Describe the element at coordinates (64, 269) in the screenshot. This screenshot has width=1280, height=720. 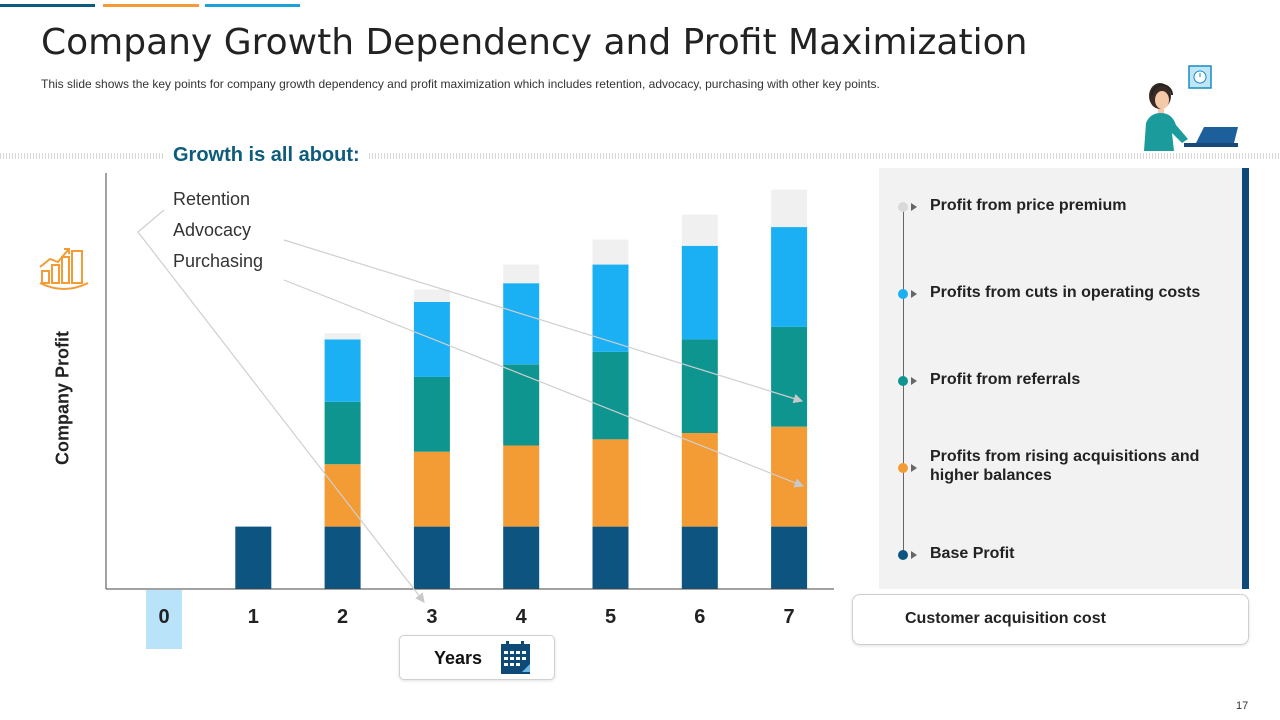
I see `growth-chart-icon` at that location.